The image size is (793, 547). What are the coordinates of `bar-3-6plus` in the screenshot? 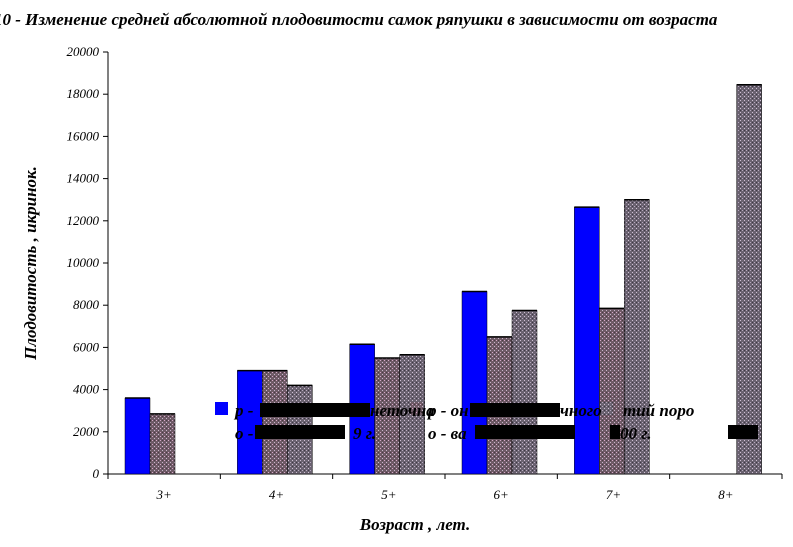 It's located at (524, 392).